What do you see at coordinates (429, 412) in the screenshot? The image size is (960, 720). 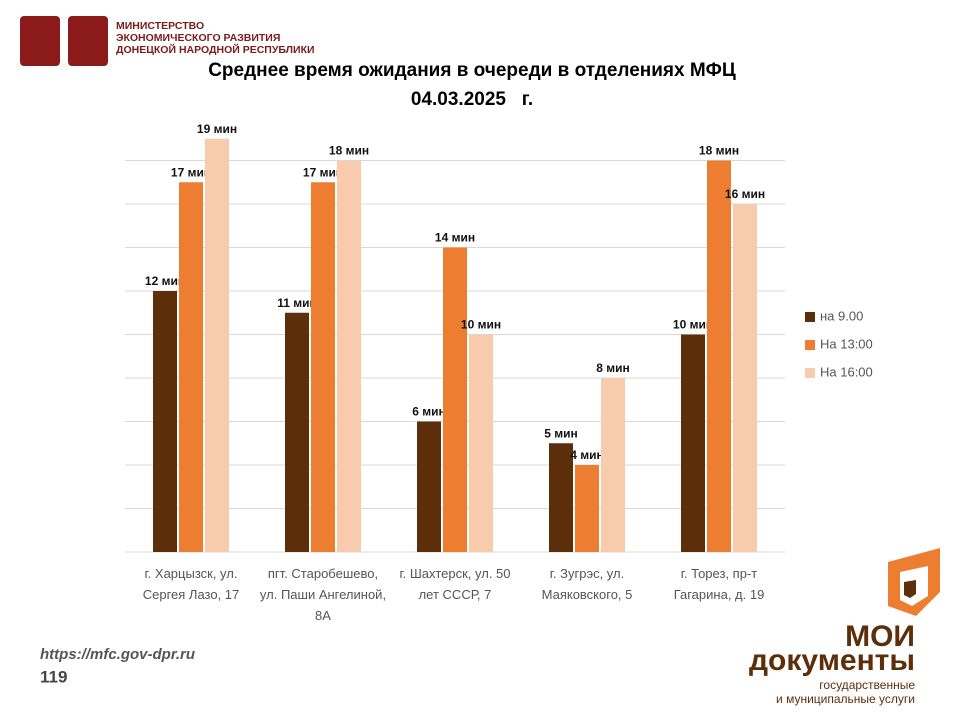 I see `data-label: 6 мин` at bounding box center [429, 412].